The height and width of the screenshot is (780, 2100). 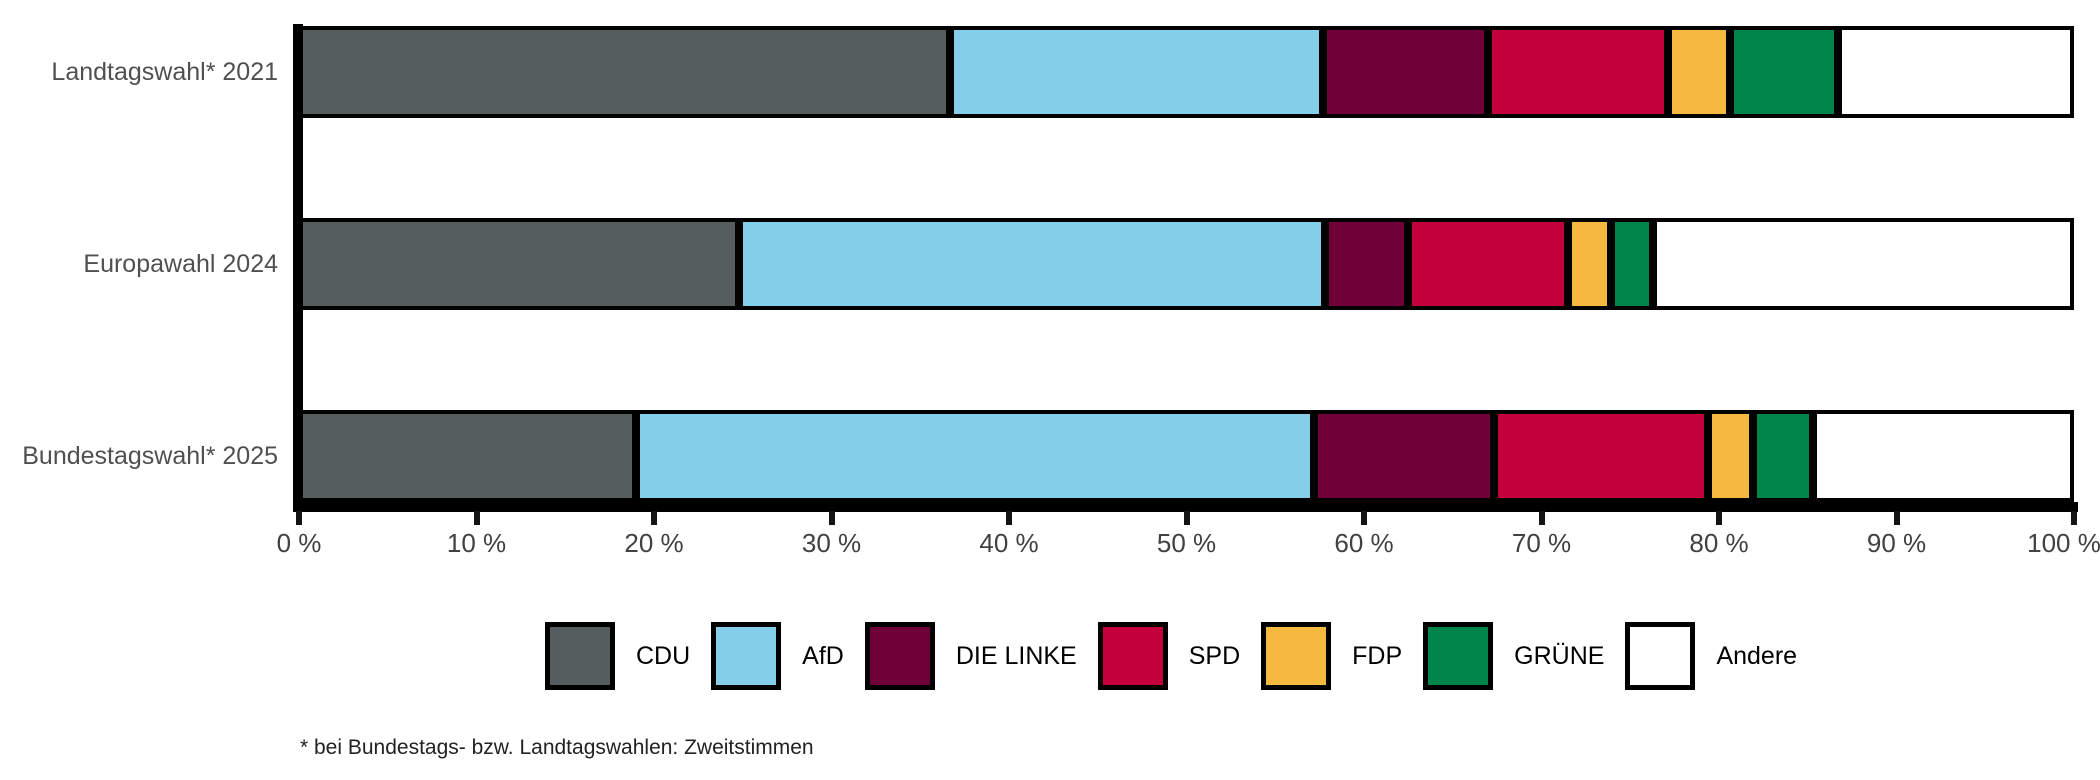 What do you see at coordinates (476, 543) in the screenshot?
I see `x-axis-tick-label: 10 %` at bounding box center [476, 543].